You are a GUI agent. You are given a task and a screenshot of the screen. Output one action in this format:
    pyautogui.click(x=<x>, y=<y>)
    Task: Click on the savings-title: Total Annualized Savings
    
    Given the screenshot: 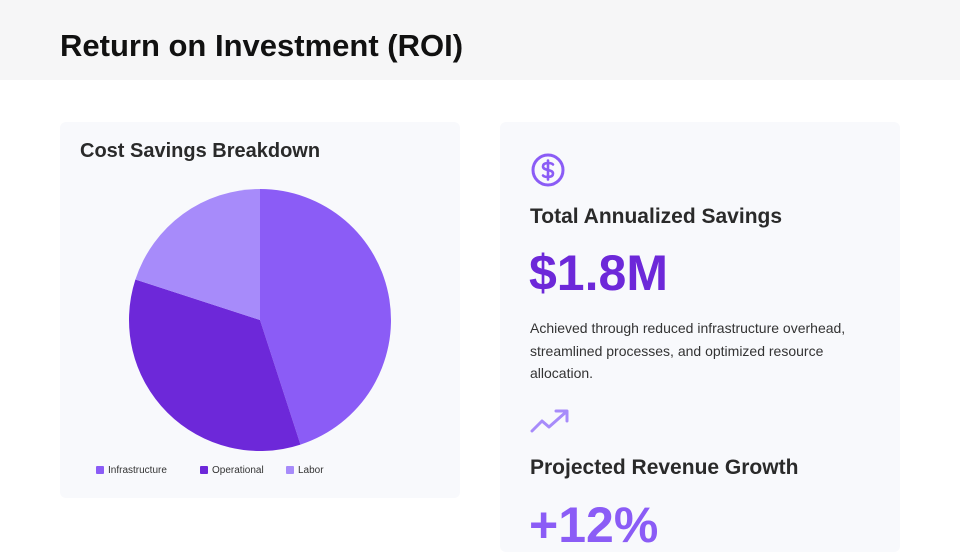 What is the action you would take?
    pyautogui.click(x=656, y=216)
    